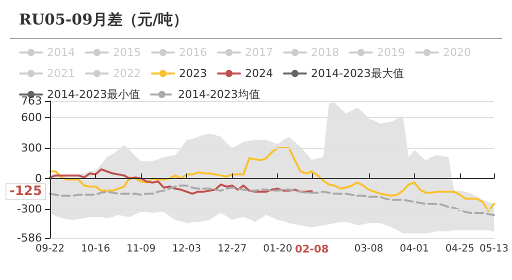 This screenshot has height=280, width=512. Describe the element at coordinates (277, 249) in the screenshot. I see `x-tick-label: 01-20` at that location.